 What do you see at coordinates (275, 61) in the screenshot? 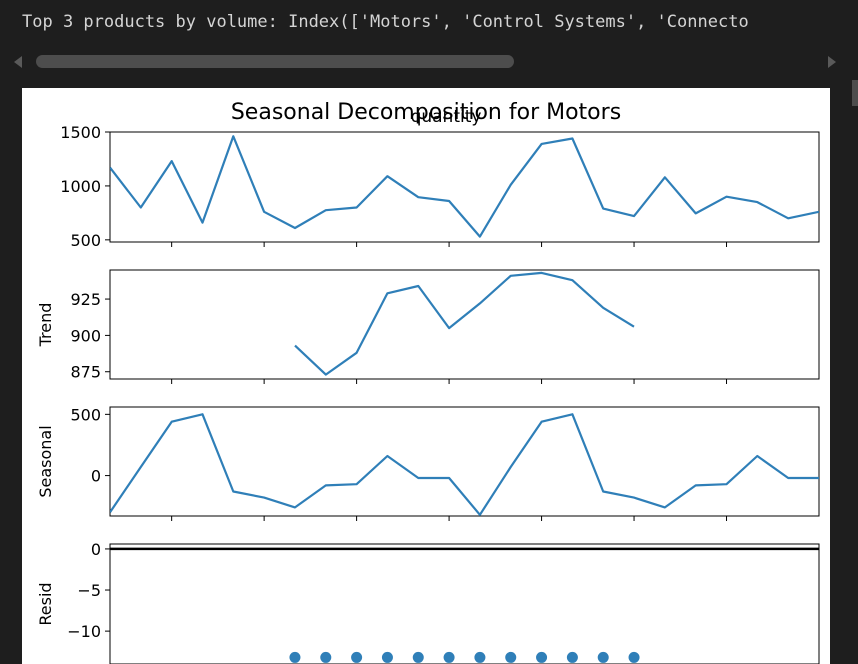
I see `scrollbar-thumb` at bounding box center [275, 61].